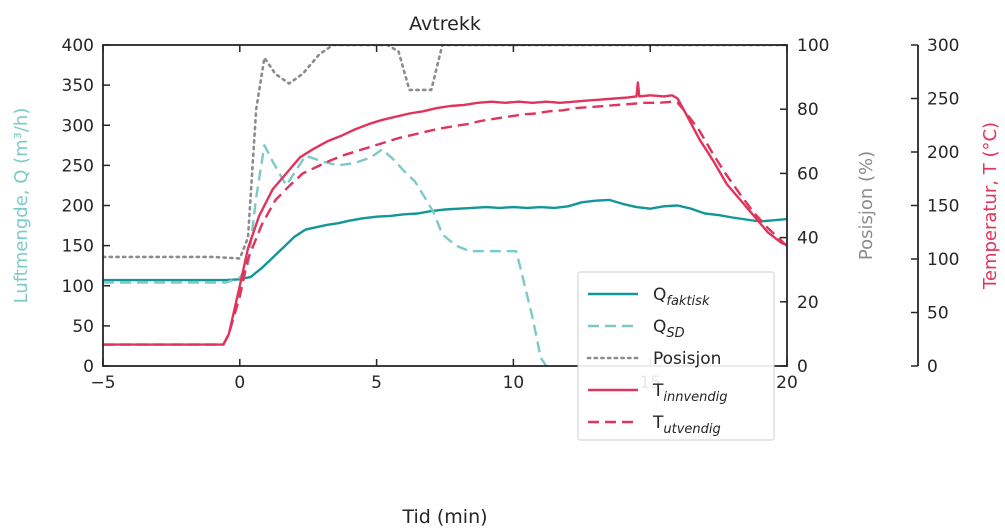  I want to click on right-outer-tick-label: 100, so click(943, 260).